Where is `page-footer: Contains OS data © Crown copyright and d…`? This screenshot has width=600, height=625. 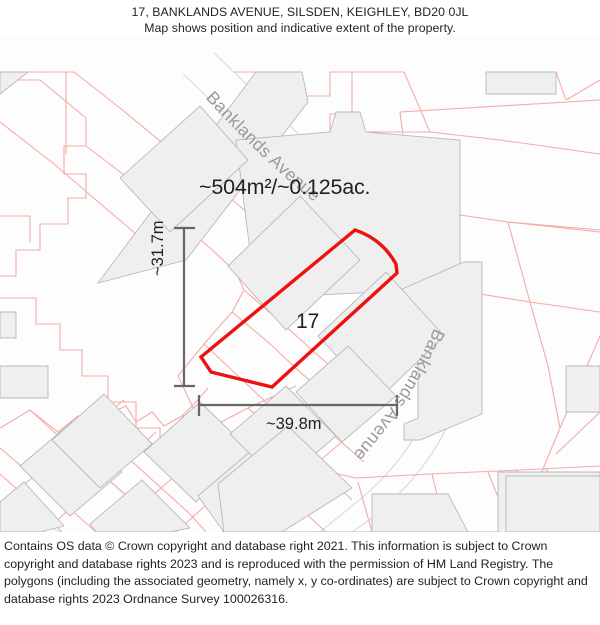
page-footer: Contains OS data © Crown copyright and d… is located at coordinates (300, 578).